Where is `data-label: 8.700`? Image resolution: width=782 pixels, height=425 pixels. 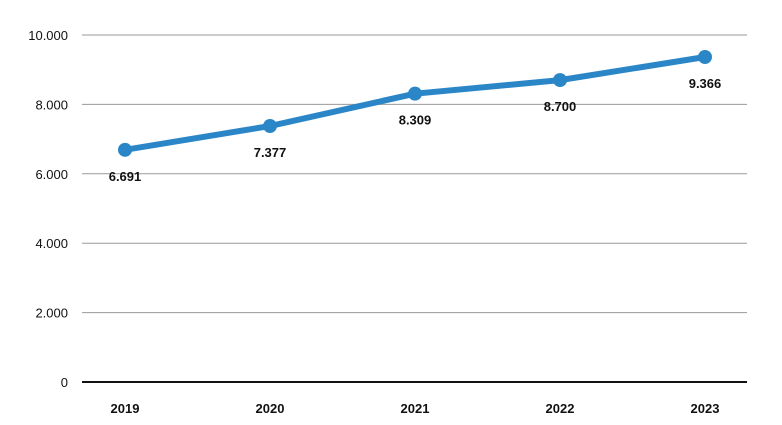
data-label: 8.700 is located at coordinates (560, 106).